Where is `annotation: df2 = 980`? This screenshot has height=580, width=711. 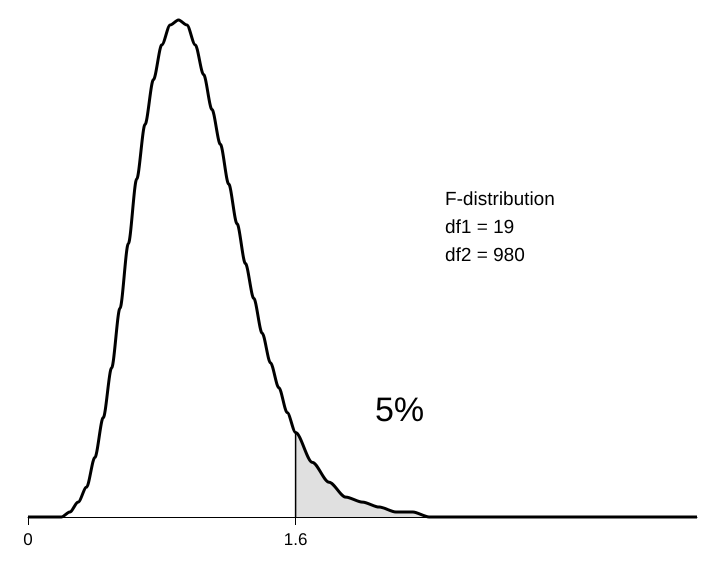
annotation: df2 = 980 is located at coordinates (485, 255).